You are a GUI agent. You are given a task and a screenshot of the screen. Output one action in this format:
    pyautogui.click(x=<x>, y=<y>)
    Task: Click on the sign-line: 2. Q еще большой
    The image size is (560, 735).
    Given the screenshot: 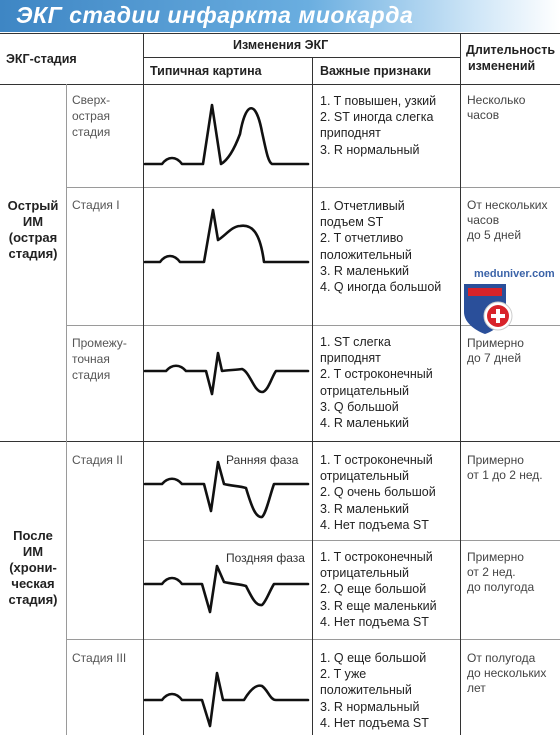 What is the action you would take?
    pyautogui.click(x=373, y=589)
    